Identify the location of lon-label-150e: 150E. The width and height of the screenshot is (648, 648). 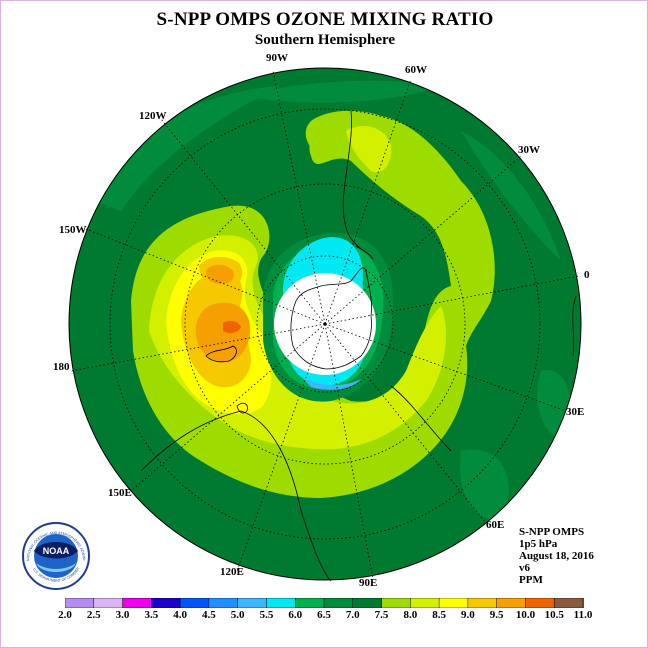
(120, 493).